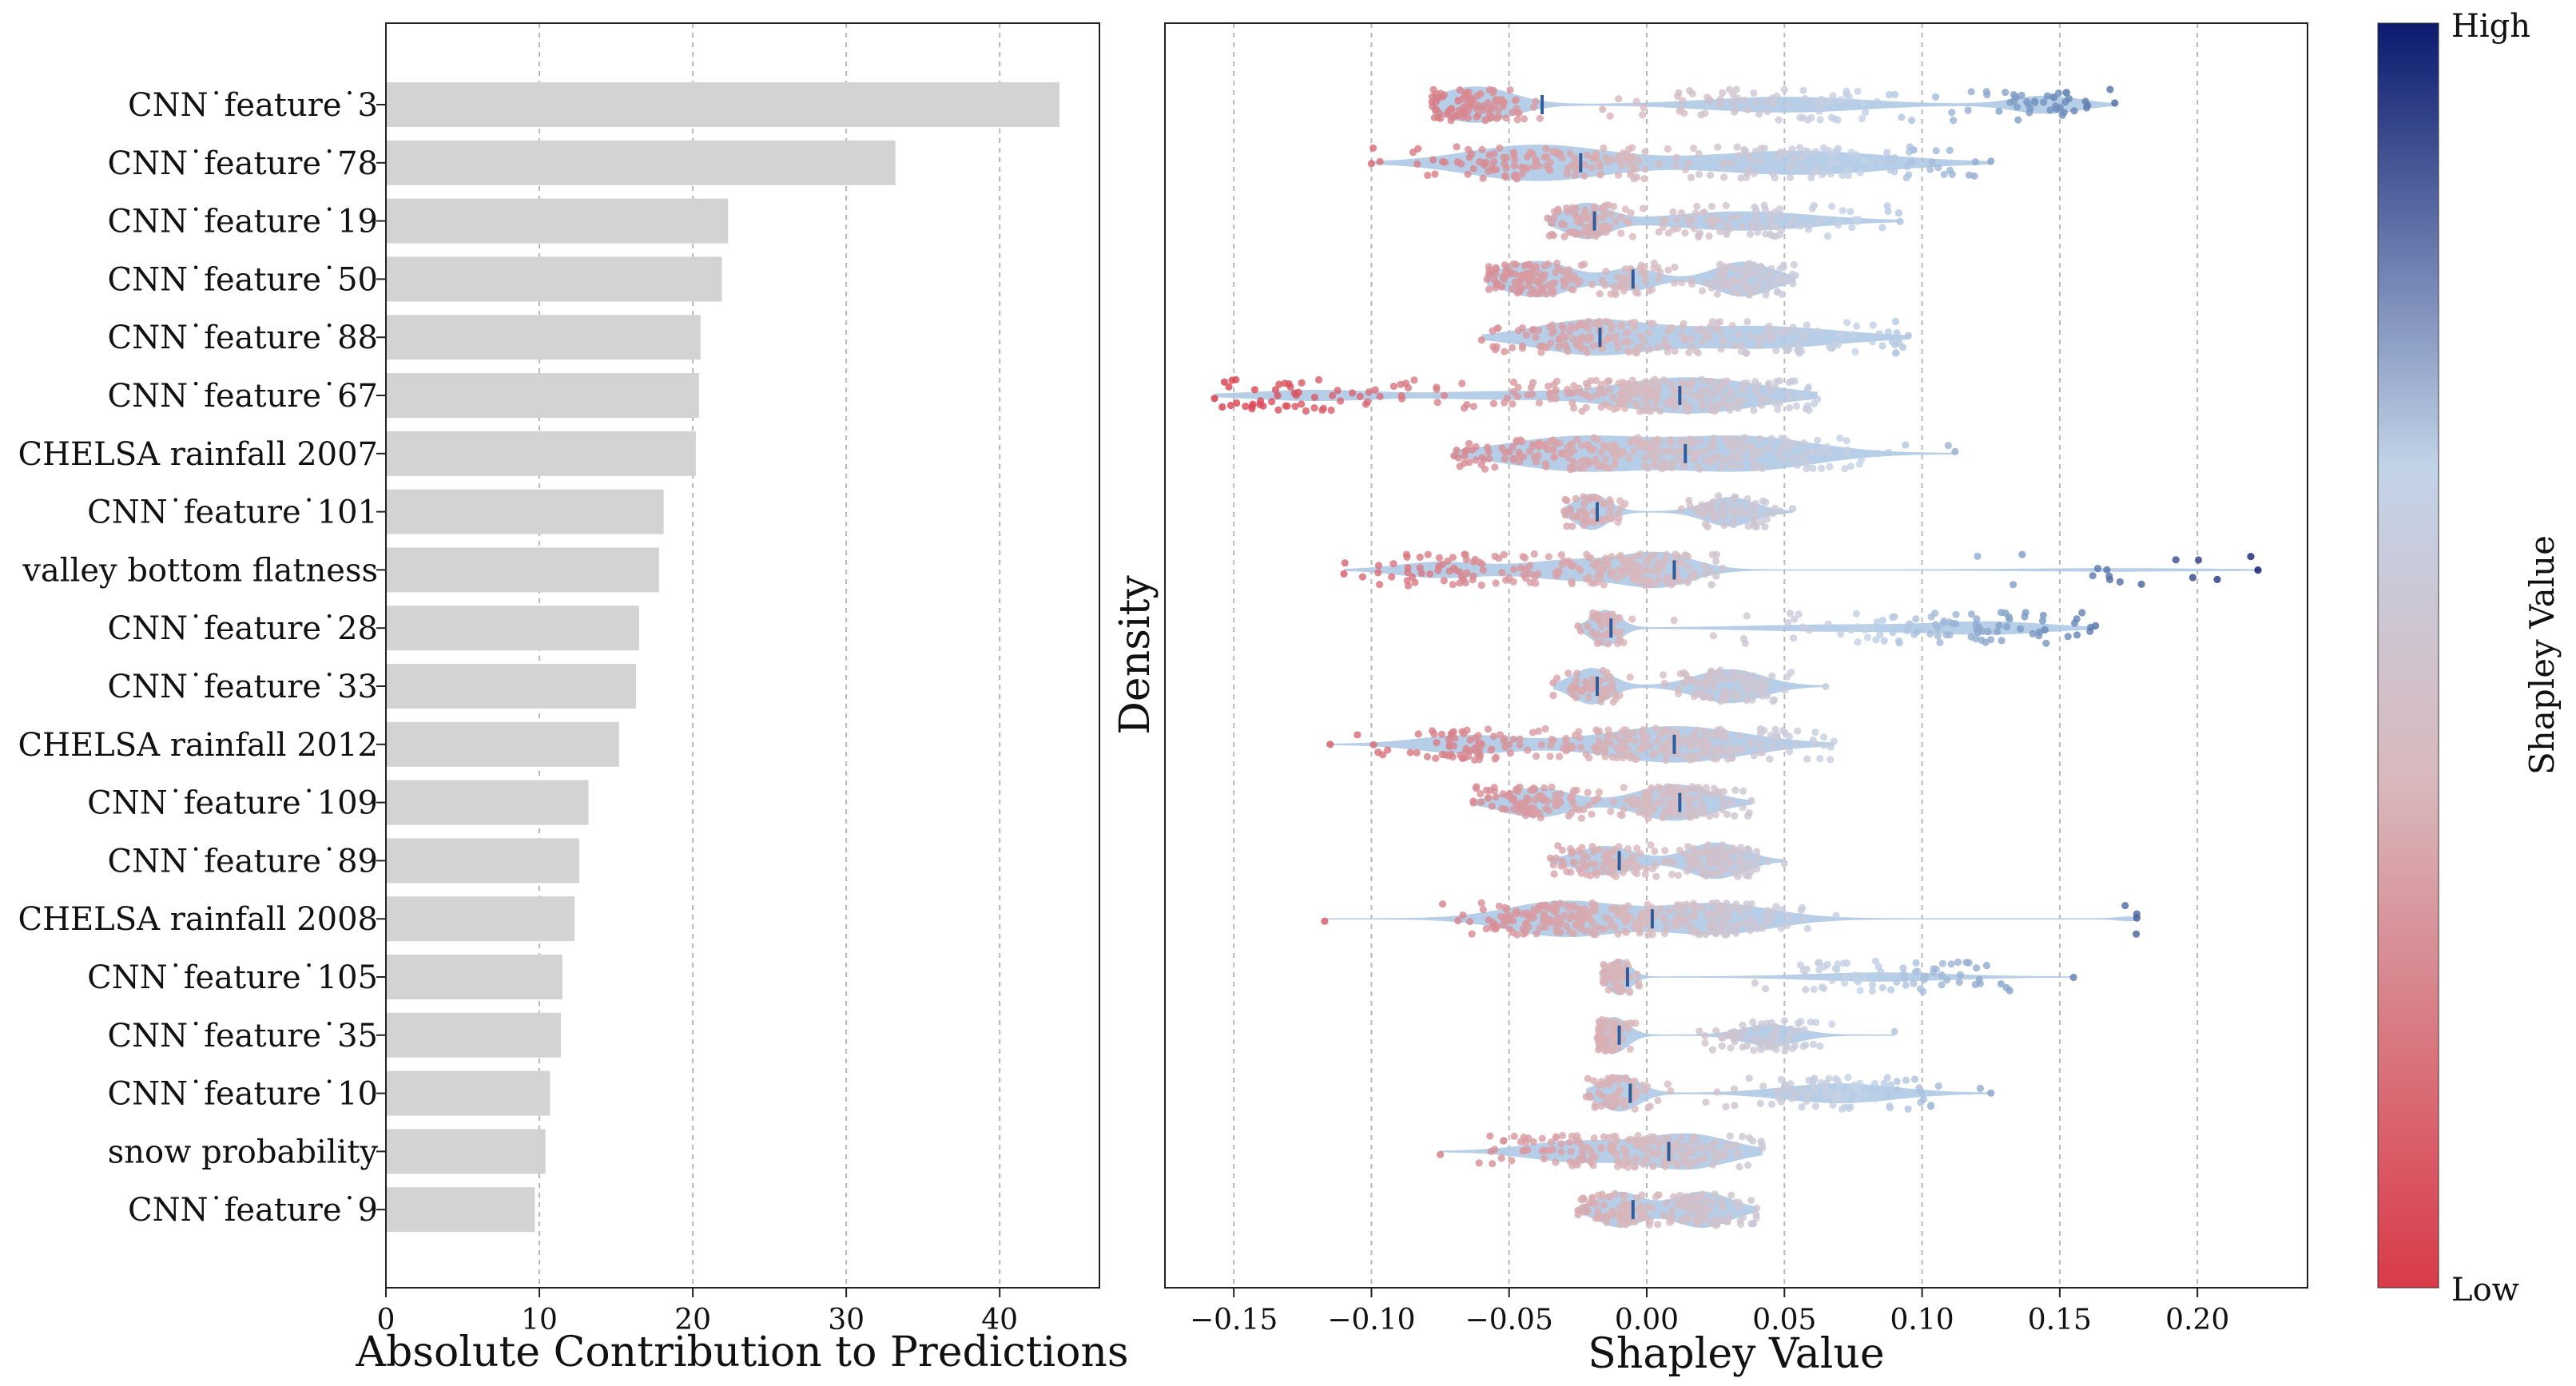 This screenshot has height=1386, width=2576. Describe the element at coordinates (232, 977) in the screenshot. I see `bar-category-label: CNN˙feature˙105` at that location.